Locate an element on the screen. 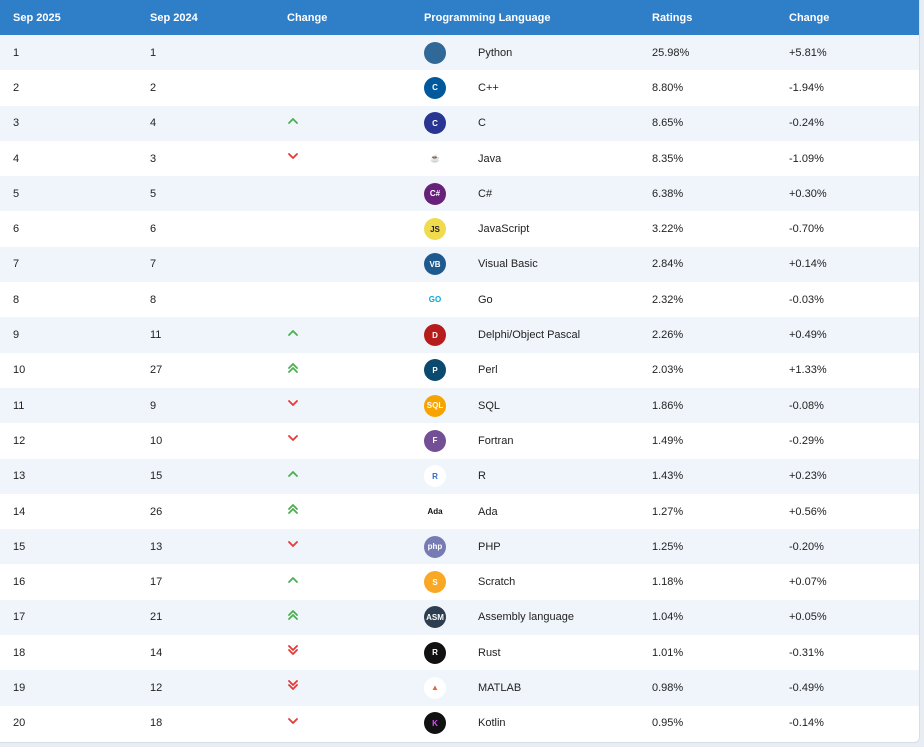 The image size is (924, 747). language-cell: php PHP is located at coordinates (525, 547).